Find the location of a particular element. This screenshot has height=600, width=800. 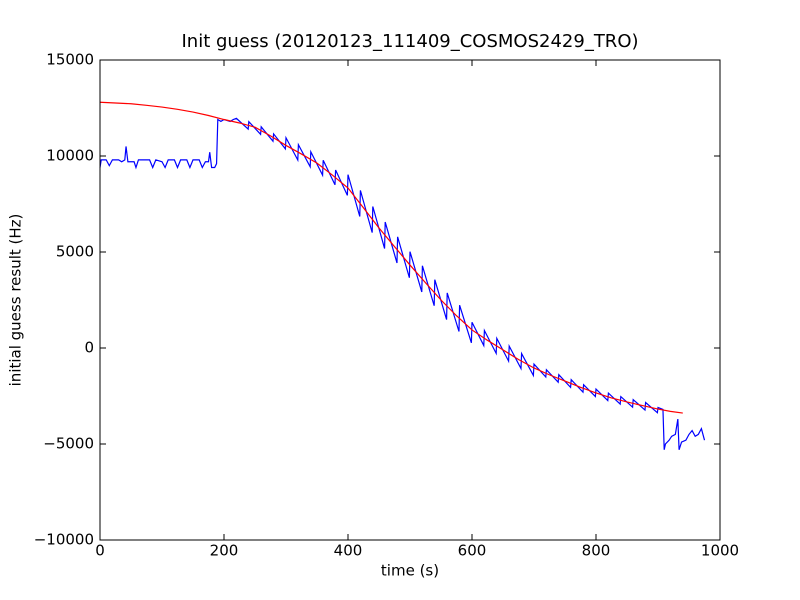

x-tick-label: 200 is located at coordinates (224, 551).